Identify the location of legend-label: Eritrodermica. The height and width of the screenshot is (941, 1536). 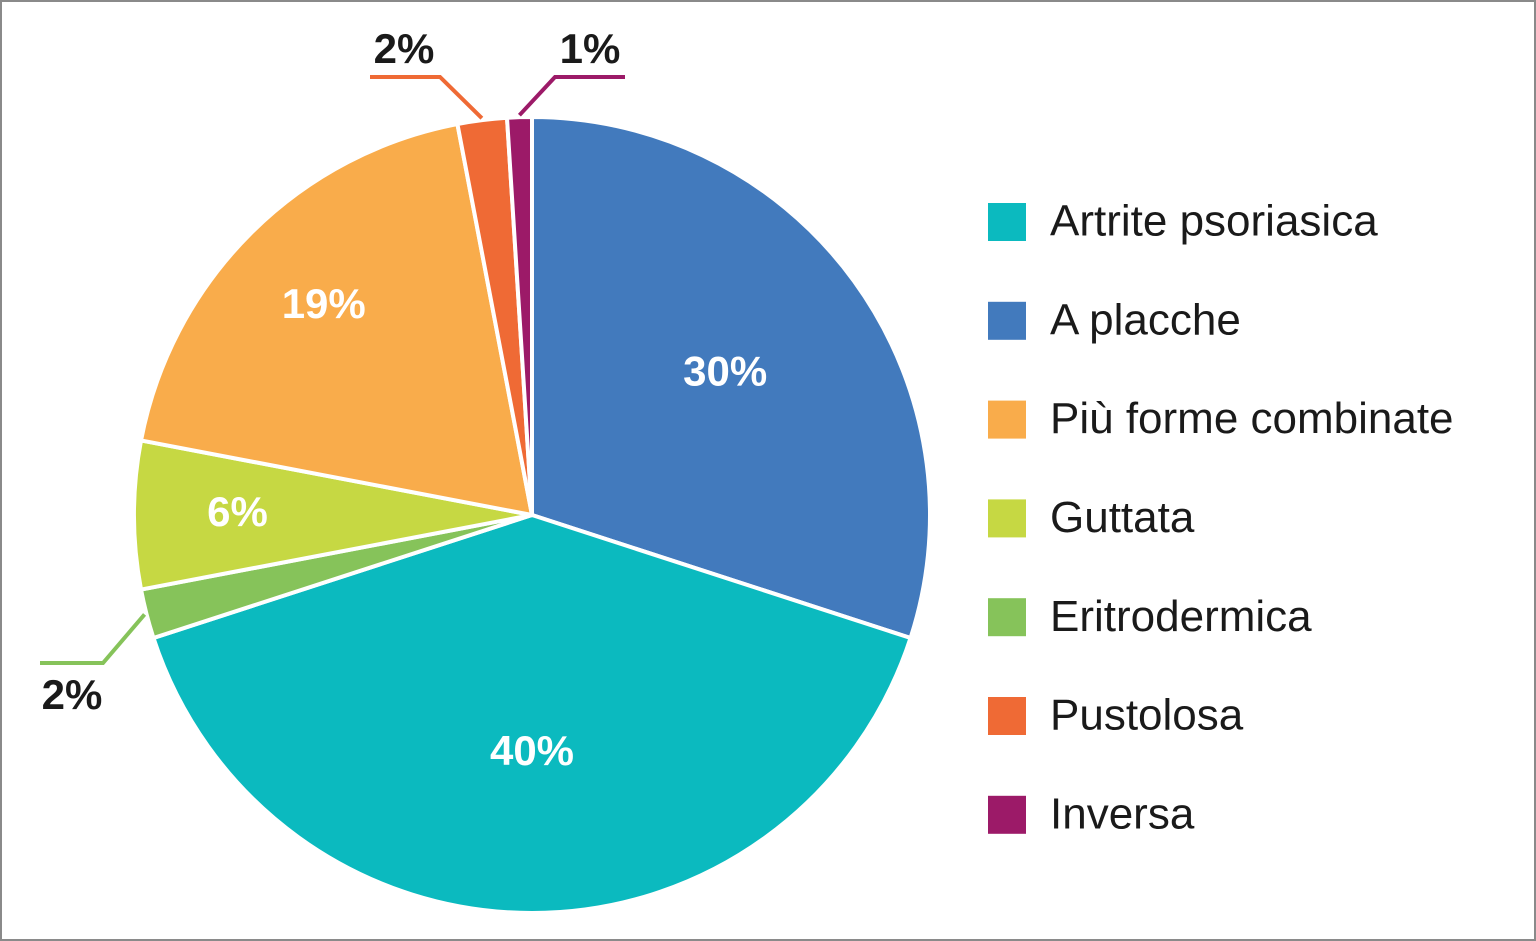
(1181, 616).